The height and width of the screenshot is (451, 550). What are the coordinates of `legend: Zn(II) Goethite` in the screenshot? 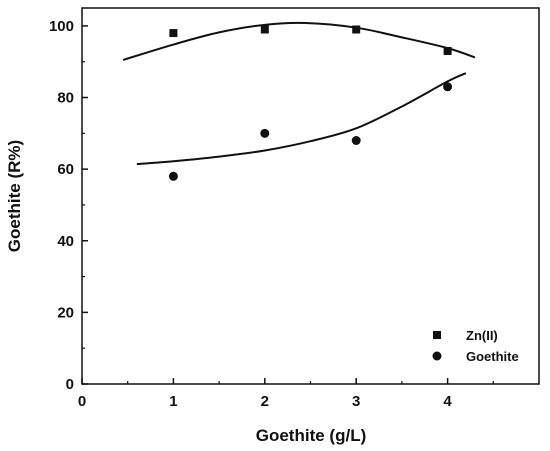 It's located at (475, 346).